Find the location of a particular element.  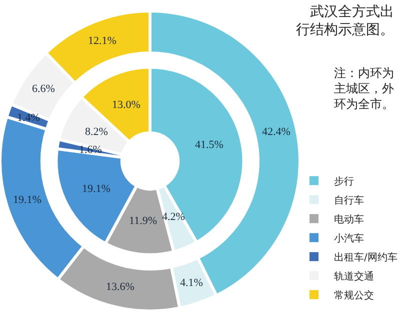

legend-label: 步行 is located at coordinates (344, 182).